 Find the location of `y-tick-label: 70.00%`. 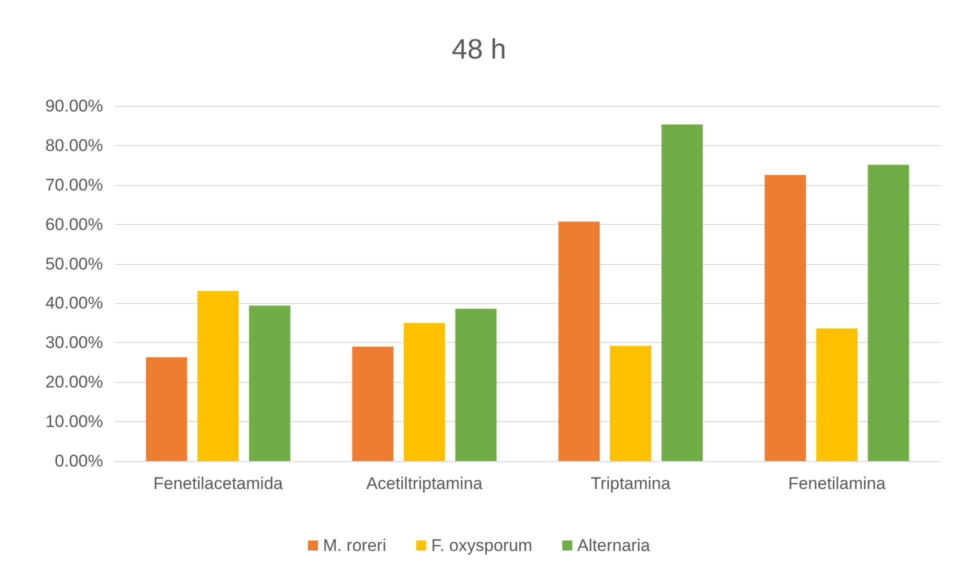

y-tick-label: 70.00% is located at coordinates (74, 184).